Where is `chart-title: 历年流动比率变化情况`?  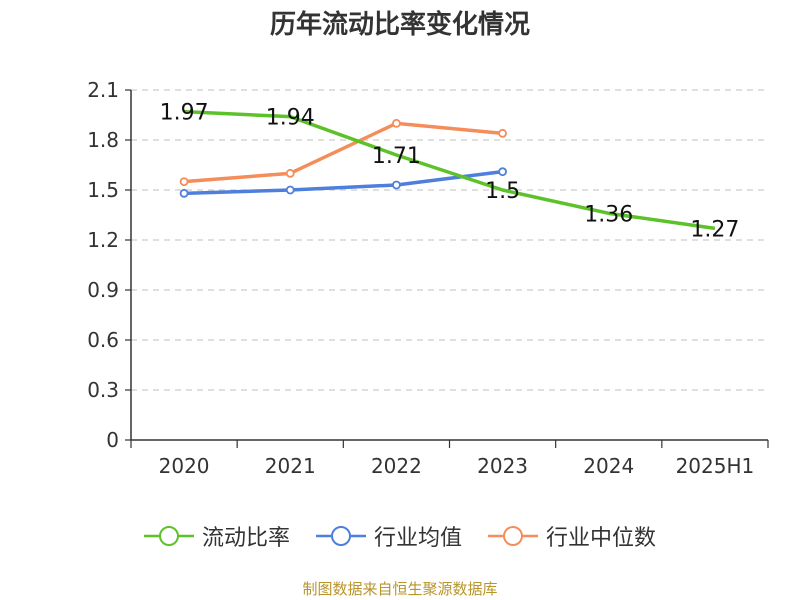
chart-title: 历年流动比率变化情况 is located at coordinates (399, 25).